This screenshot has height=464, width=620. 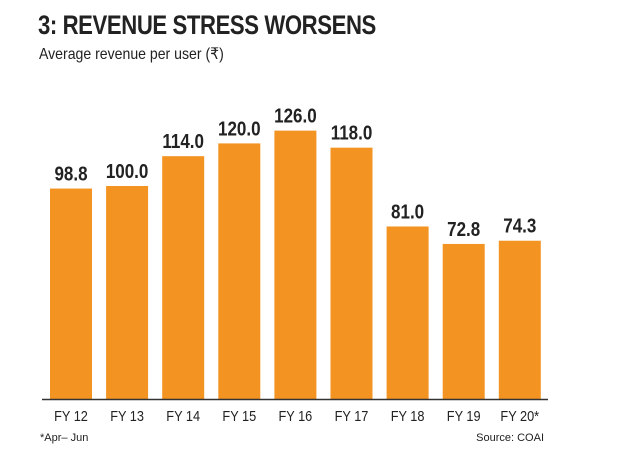 I want to click on x-tick-label: FY 20*, so click(x=519, y=415).